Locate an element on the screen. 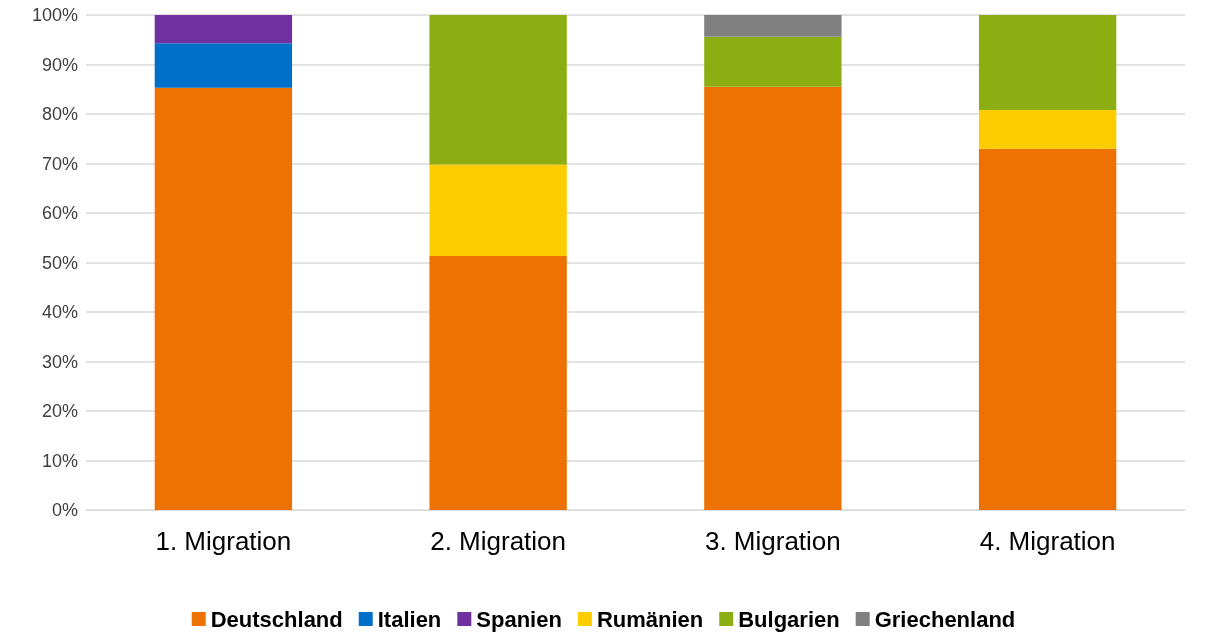 The image size is (1207, 643). y-tick-label: 30% is located at coordinates (59, 361).